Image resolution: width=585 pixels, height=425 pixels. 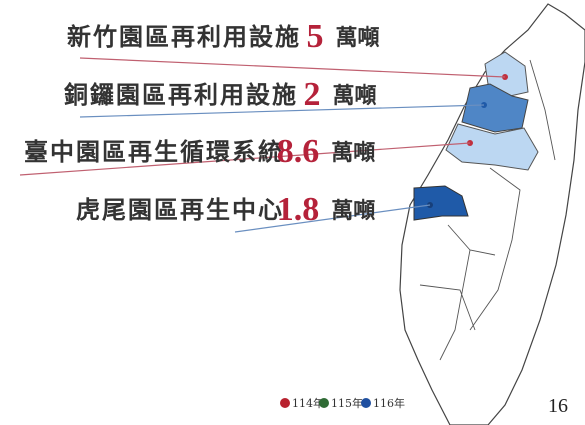 I want to click on legend-label: 115年, so click(x=347, y=403).